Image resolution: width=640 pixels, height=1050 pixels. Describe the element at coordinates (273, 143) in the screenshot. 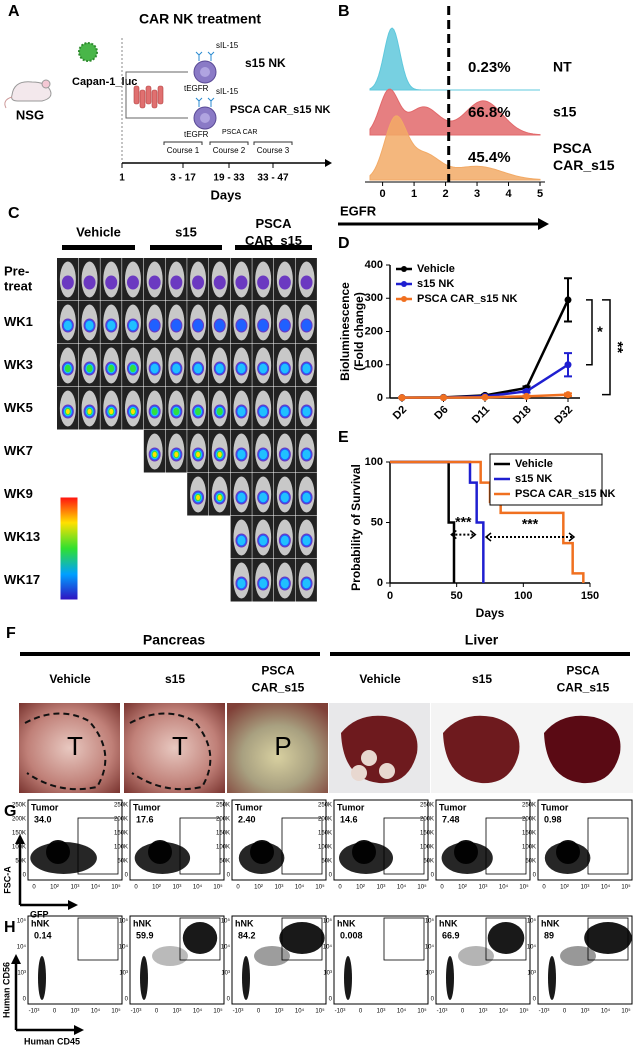

I see `course-bracket` at that location.